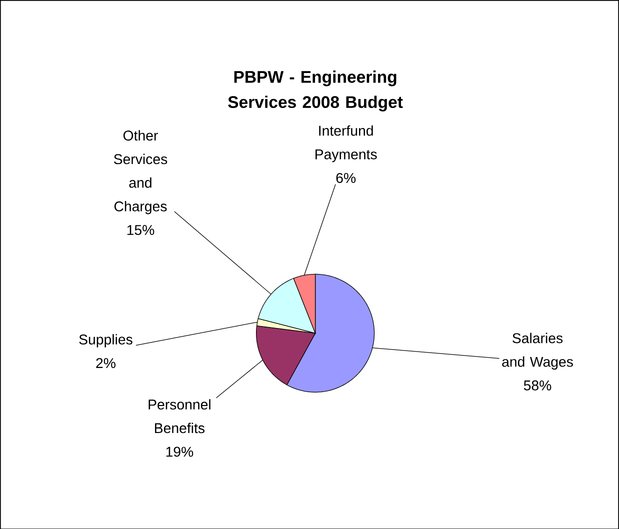  Describe the element at coordinates (140, 229) in the screenshot. I see `data-label: 15%` at that location.